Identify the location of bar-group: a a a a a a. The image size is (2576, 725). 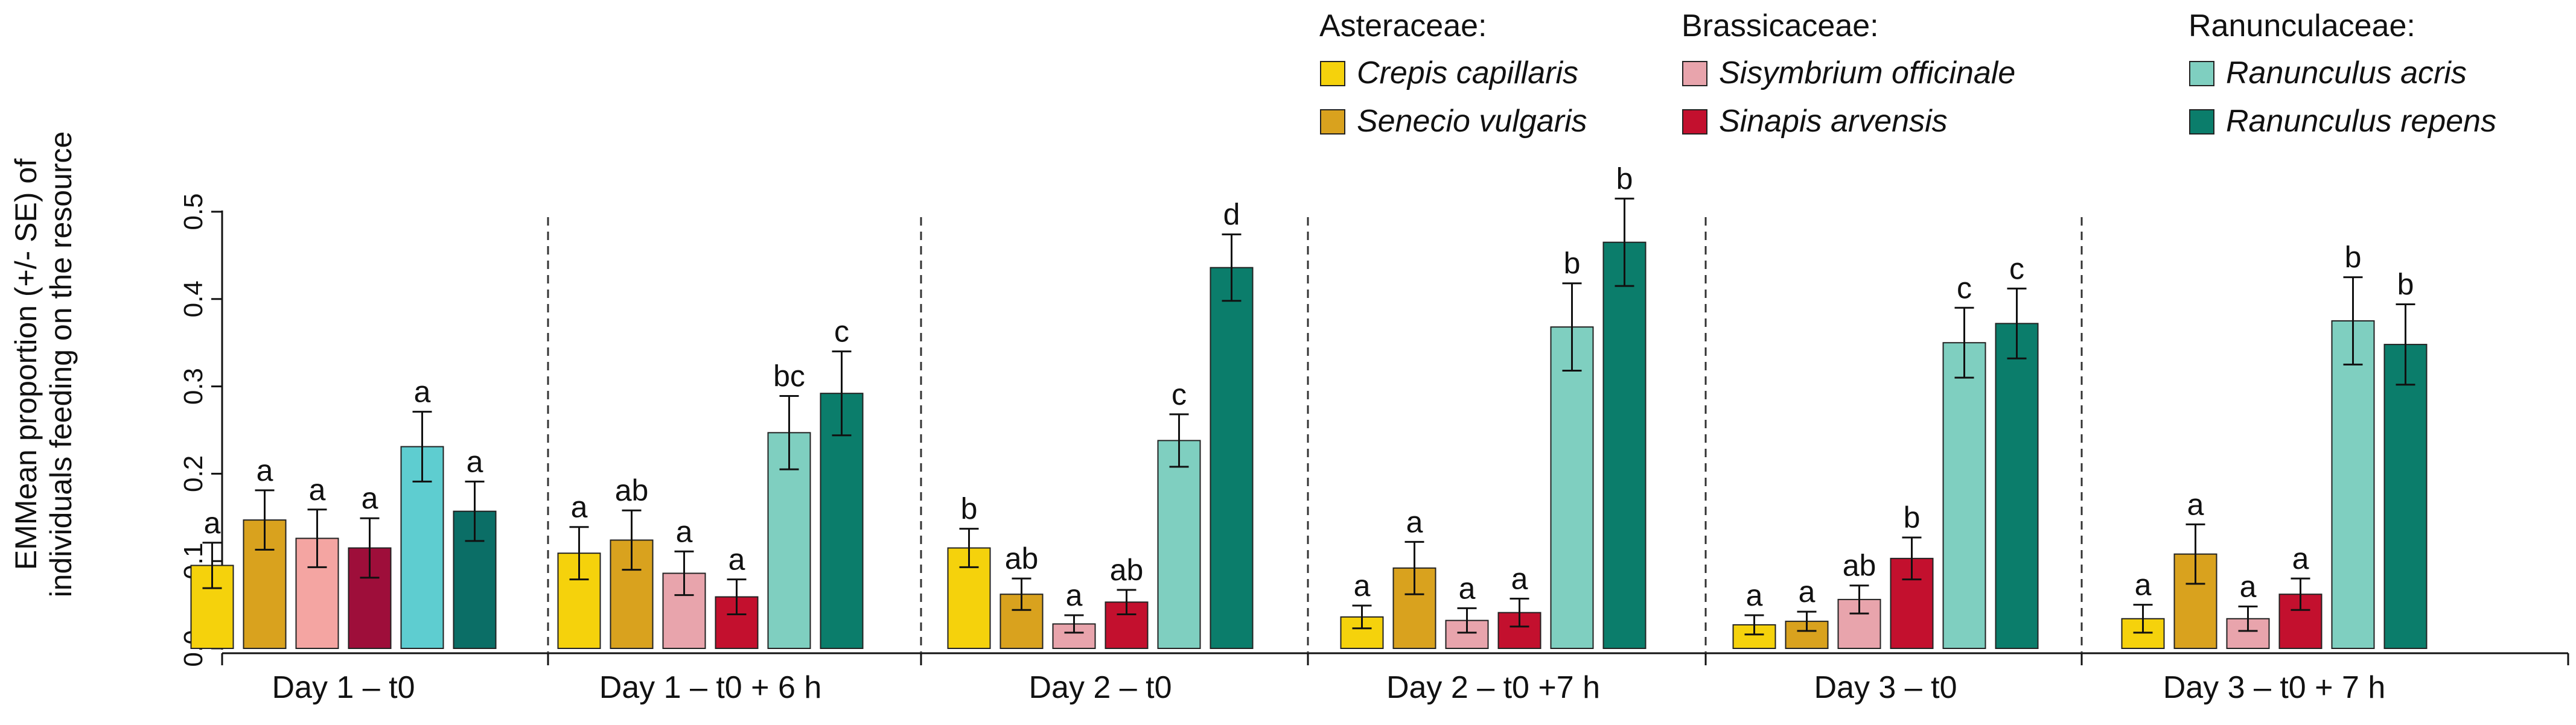
(343, 512).